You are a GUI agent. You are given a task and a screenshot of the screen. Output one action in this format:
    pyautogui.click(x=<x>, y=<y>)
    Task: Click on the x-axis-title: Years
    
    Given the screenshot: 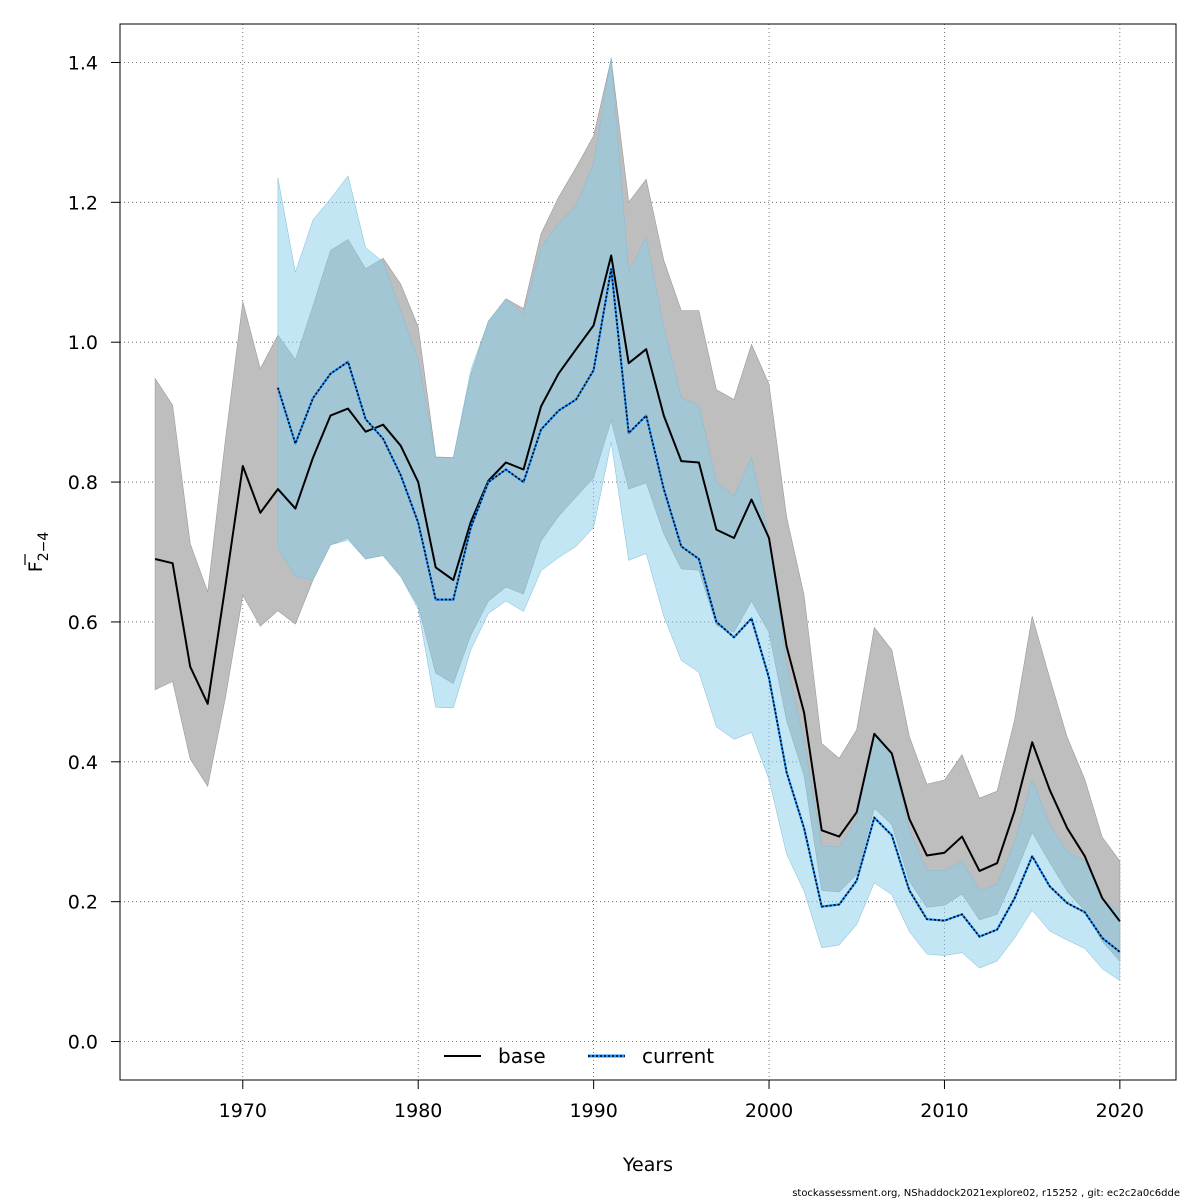 What is the action you would take?
    pyautogui.click(x=647, y=1165)
    